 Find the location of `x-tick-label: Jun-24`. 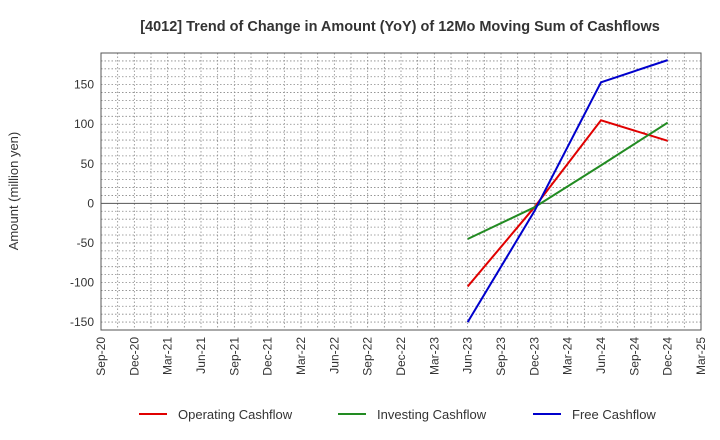

x-tick-label: Jun-24 is located at coordinates (601, 355).